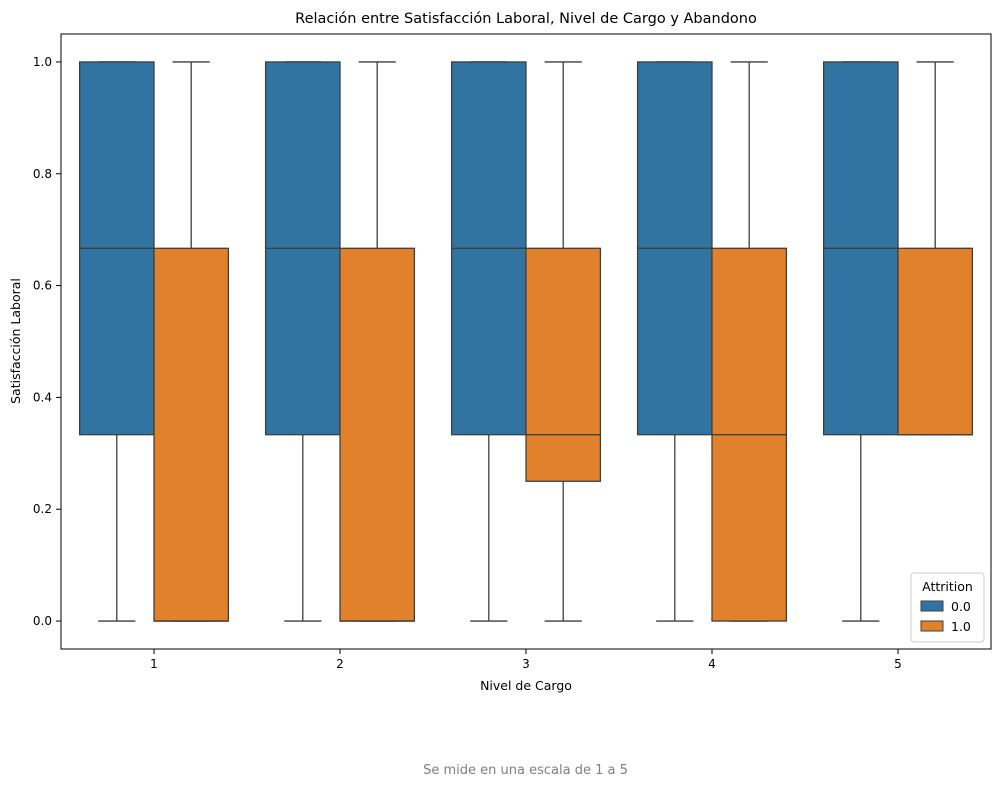 Image resolution: width=1001 pixels, height=789 pixels. What do you see at coordinates (961, 626) in the screenshot?
I see `legend-entry-label: 1.0` at bounding box center [961, 626].